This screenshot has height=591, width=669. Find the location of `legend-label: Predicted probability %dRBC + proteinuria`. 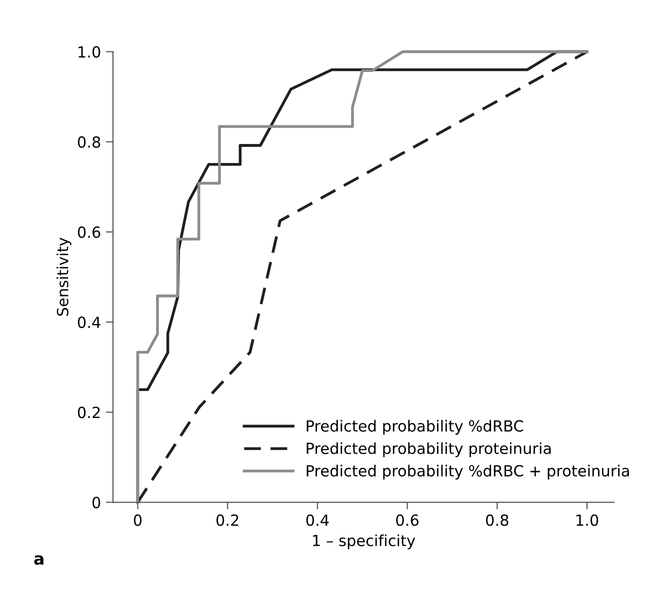

legend-label: Predicted probability %dRBC + proteinuria is located at coordinates (467, 472).